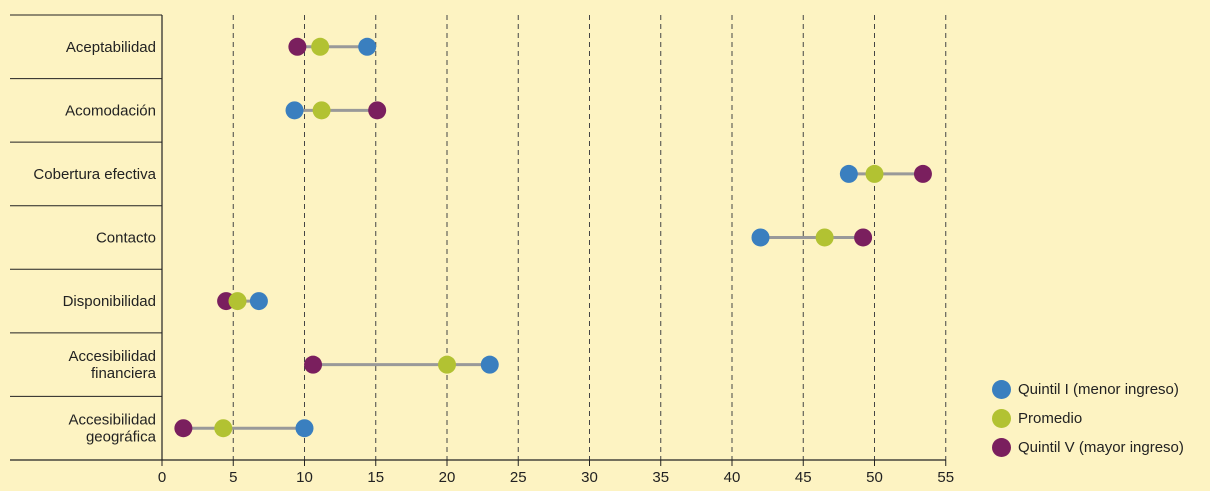 The height and width of the screenshot is (491, 1210). I want to click on x-tick-label-30: 30, so click(589, 477).